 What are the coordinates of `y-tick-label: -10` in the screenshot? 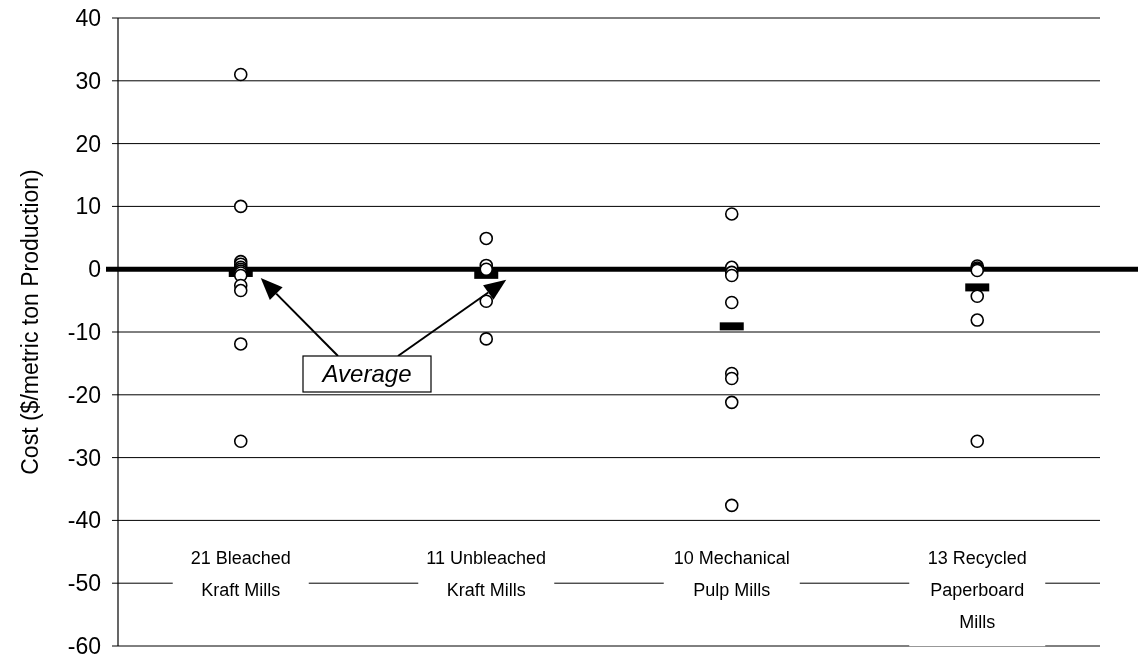 It's located at (84, 332).